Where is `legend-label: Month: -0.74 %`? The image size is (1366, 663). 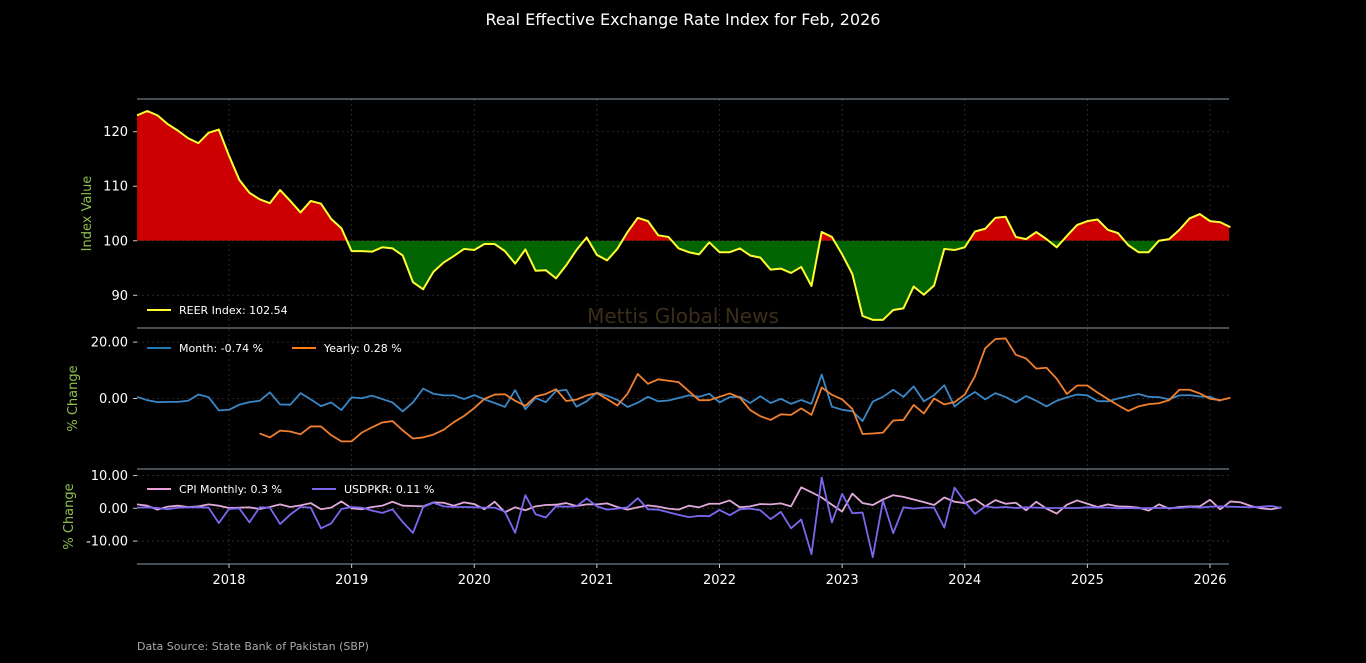 legend-label: Month: -0.74 % is located at coordinates (221, 348).